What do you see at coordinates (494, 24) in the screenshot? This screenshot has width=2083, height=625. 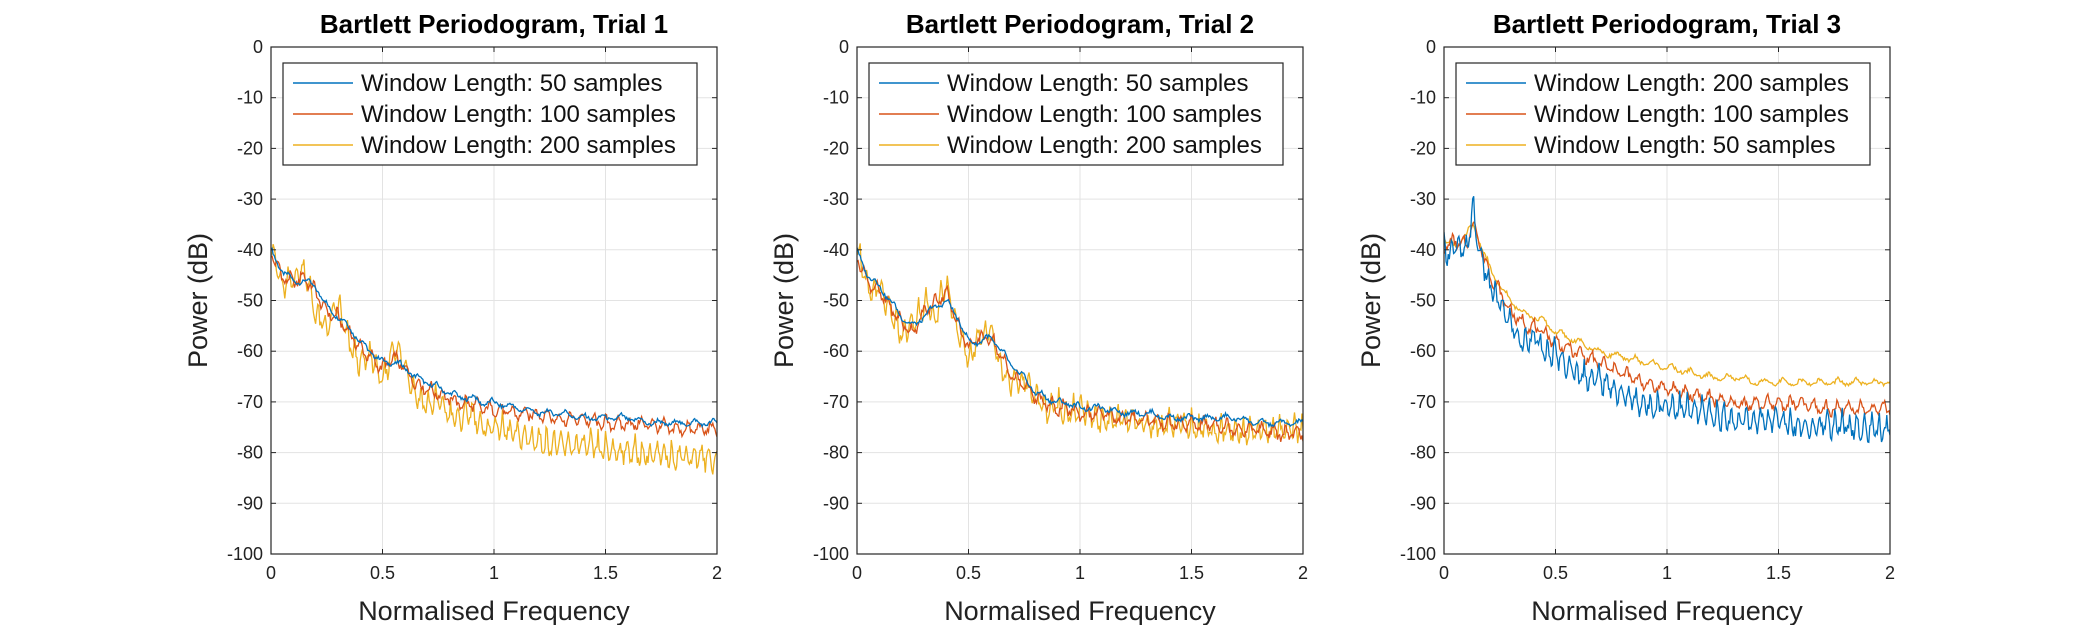 I see `chart-title: Bartlett Periodogram, Trial 1` at bounding box center [494, 24].